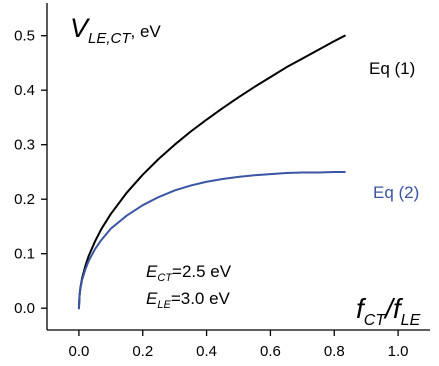 The width and height of the screenshot is (439, 366). What do you see at coordinates (398, 308) in the screenshot?
I see `x-axis-title-main2: f` at bounding box center [398, 308].